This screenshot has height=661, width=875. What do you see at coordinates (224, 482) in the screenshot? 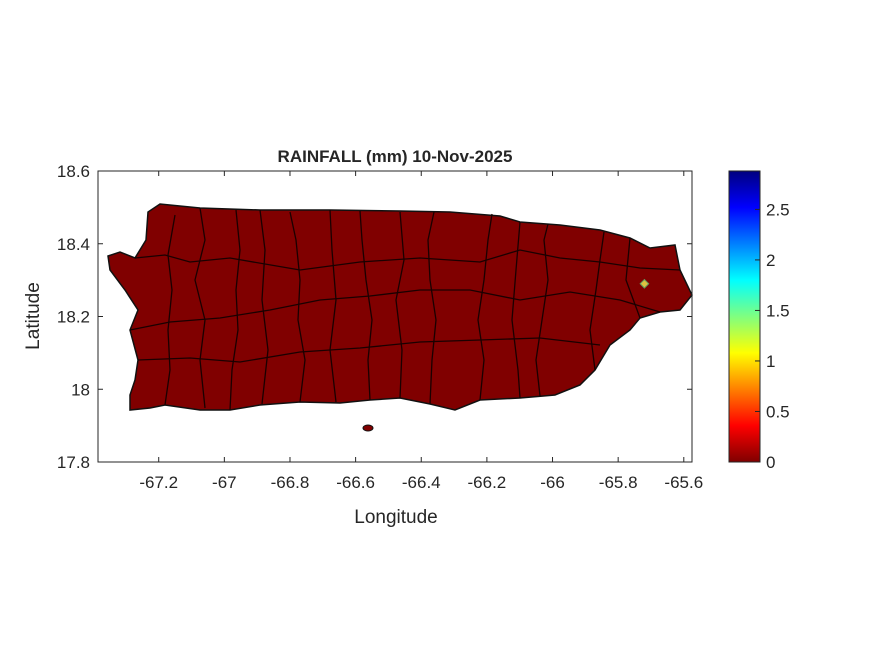
I see `x-tick-label: -67` at bounding box center [224, 482].